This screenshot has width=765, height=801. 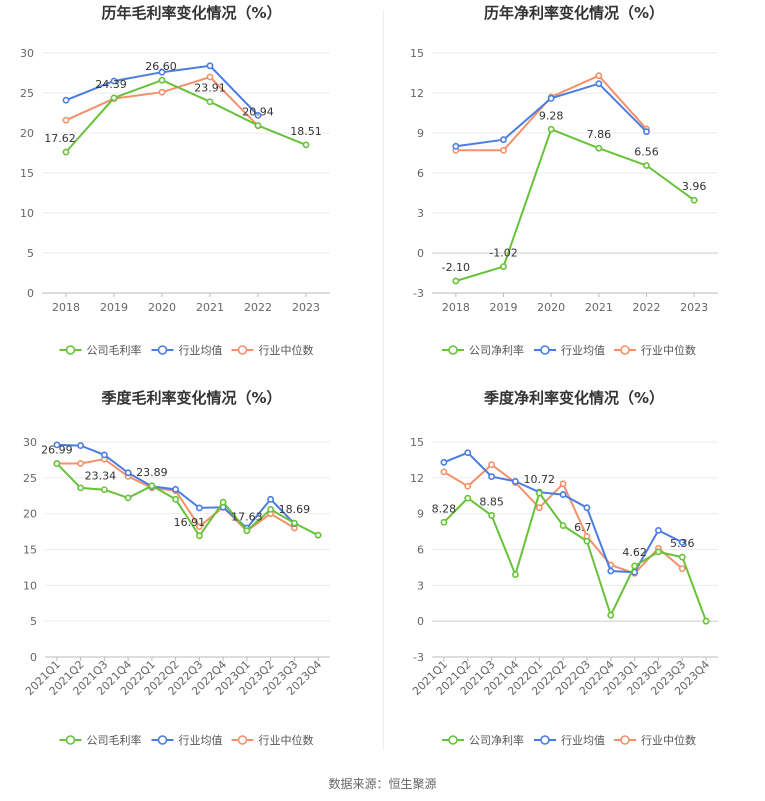 I want to click on data-label: 26.99, so click(x=57, y=450).